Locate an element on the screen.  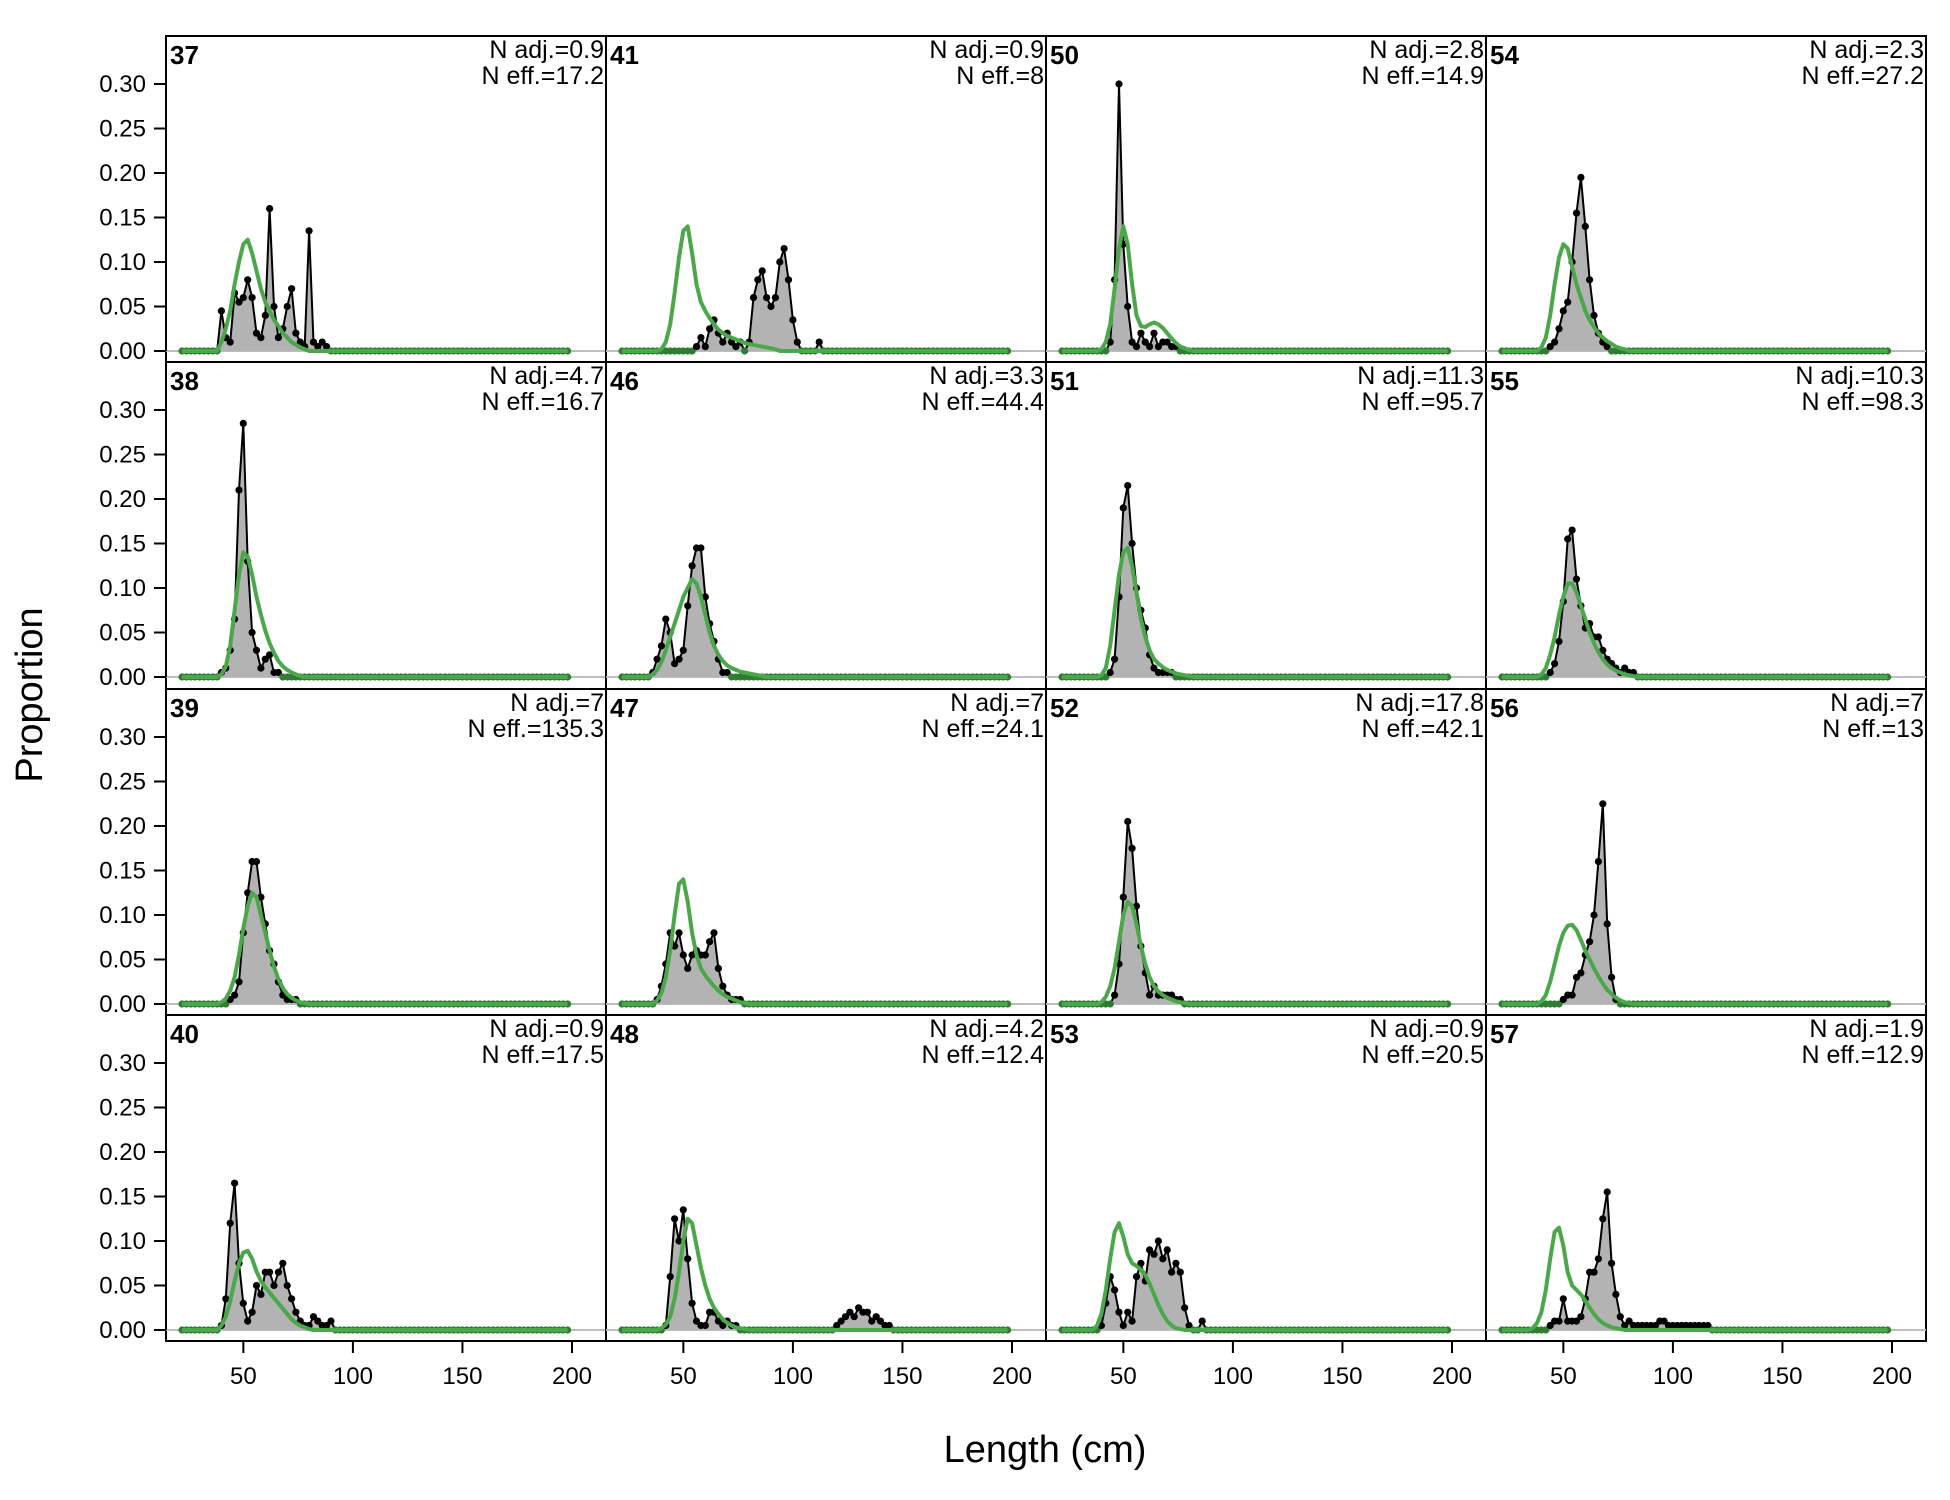
panel-38: 38 N adj.=4.7N eff.=16.7 is located at coordinates (386, 525).